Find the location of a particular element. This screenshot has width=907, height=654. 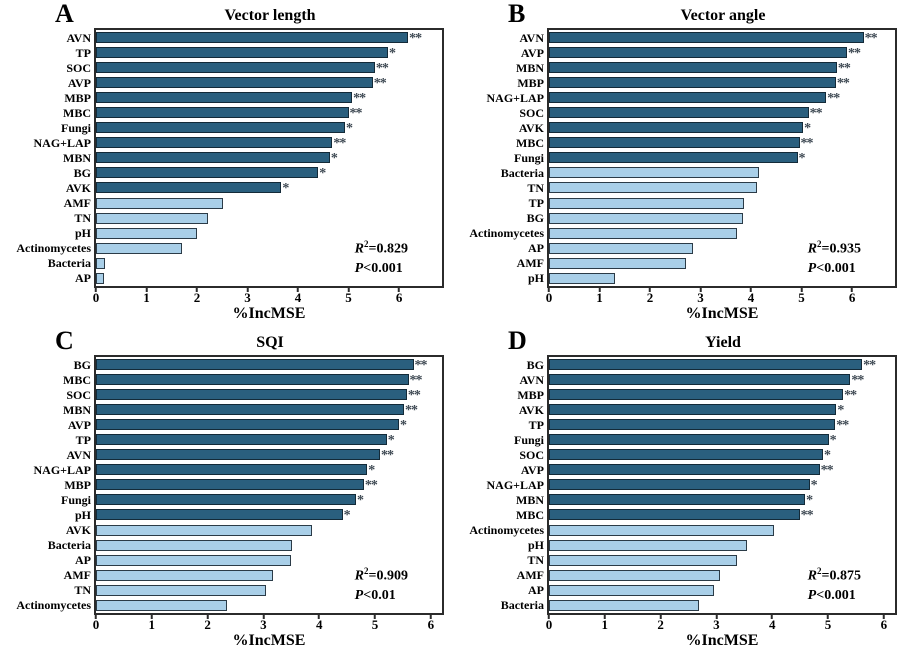

category-label: MBC is located at coordinates (530, 514).